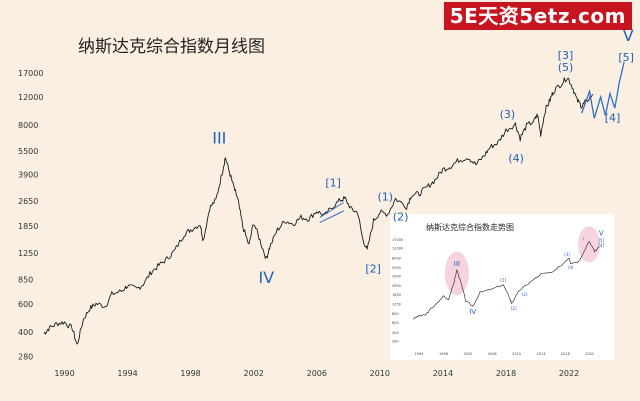 The image size is (640, 401). Describe the element at coordinates (601, 240) in the screenshot. I see `inset-wave-label: [5]` at that location.